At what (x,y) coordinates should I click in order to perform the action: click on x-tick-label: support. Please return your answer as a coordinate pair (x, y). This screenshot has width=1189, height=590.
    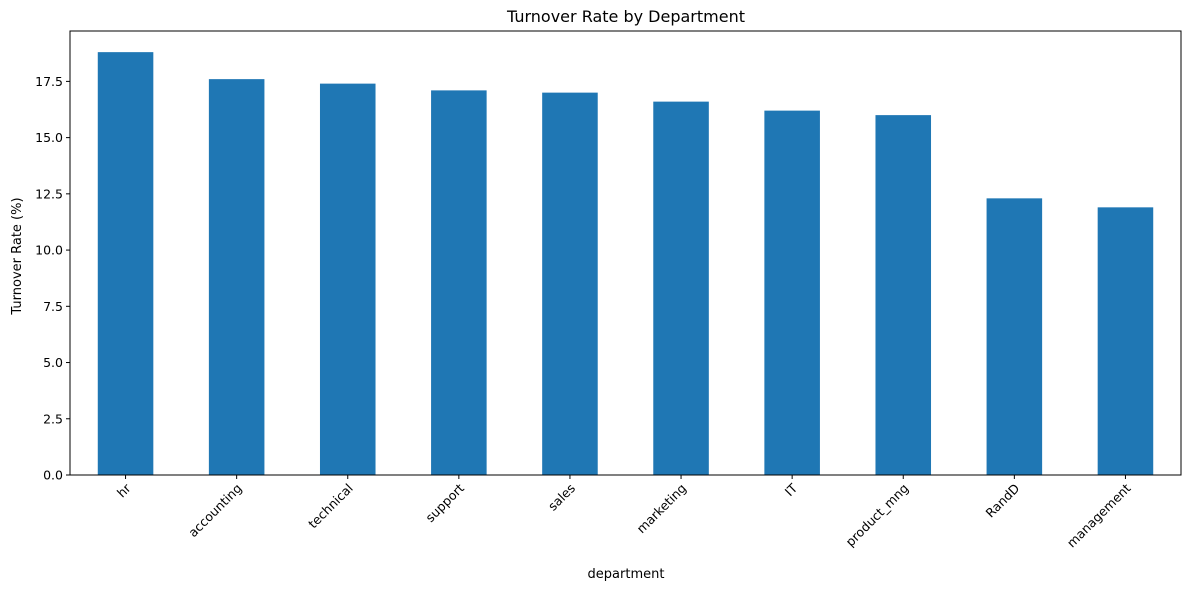
    Looking at the image, I should click on (444, 502).